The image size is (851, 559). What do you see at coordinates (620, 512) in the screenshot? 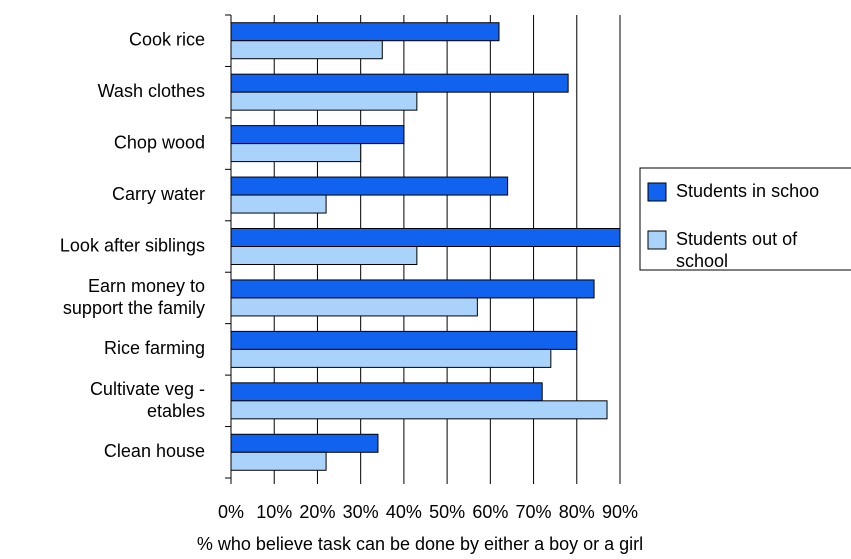
I see `x-tick-label: 90%` at bounding box center [620, 512].